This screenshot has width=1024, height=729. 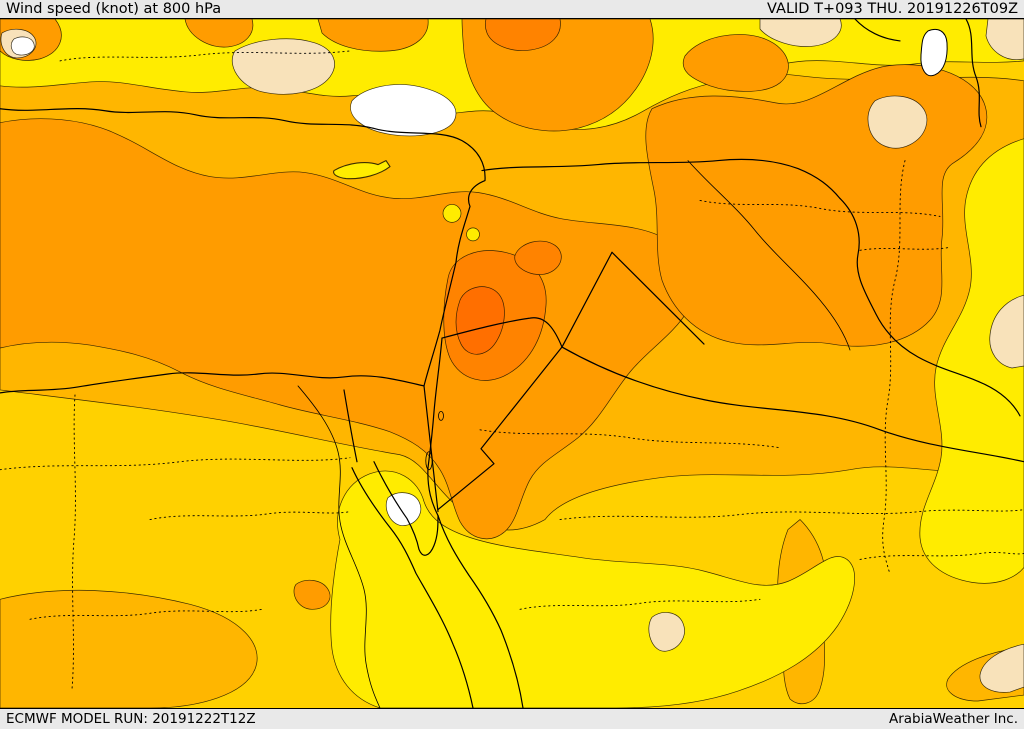 I want to click on contour-white-anatolia, so click(x=403, y=110).